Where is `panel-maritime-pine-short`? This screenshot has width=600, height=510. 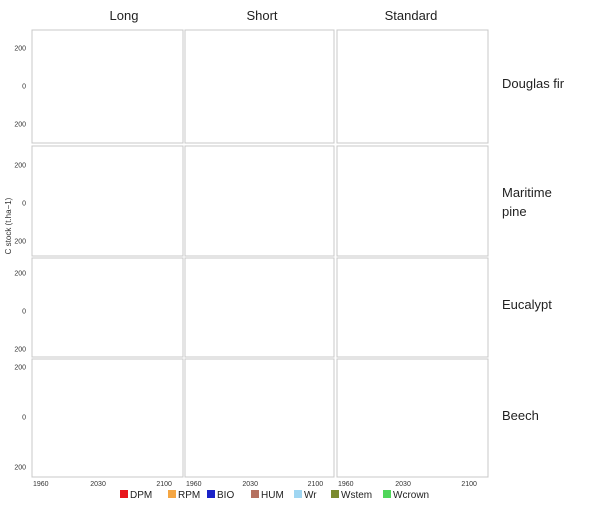
panel-maritime-pine-short is located at coordinates (259, 201).